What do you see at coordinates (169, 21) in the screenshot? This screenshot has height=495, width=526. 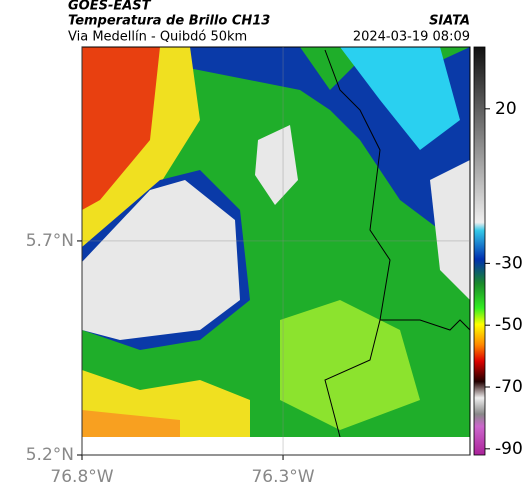 I see `product: Temperatura de Brillo CH13` at bounding box center [169, 21].